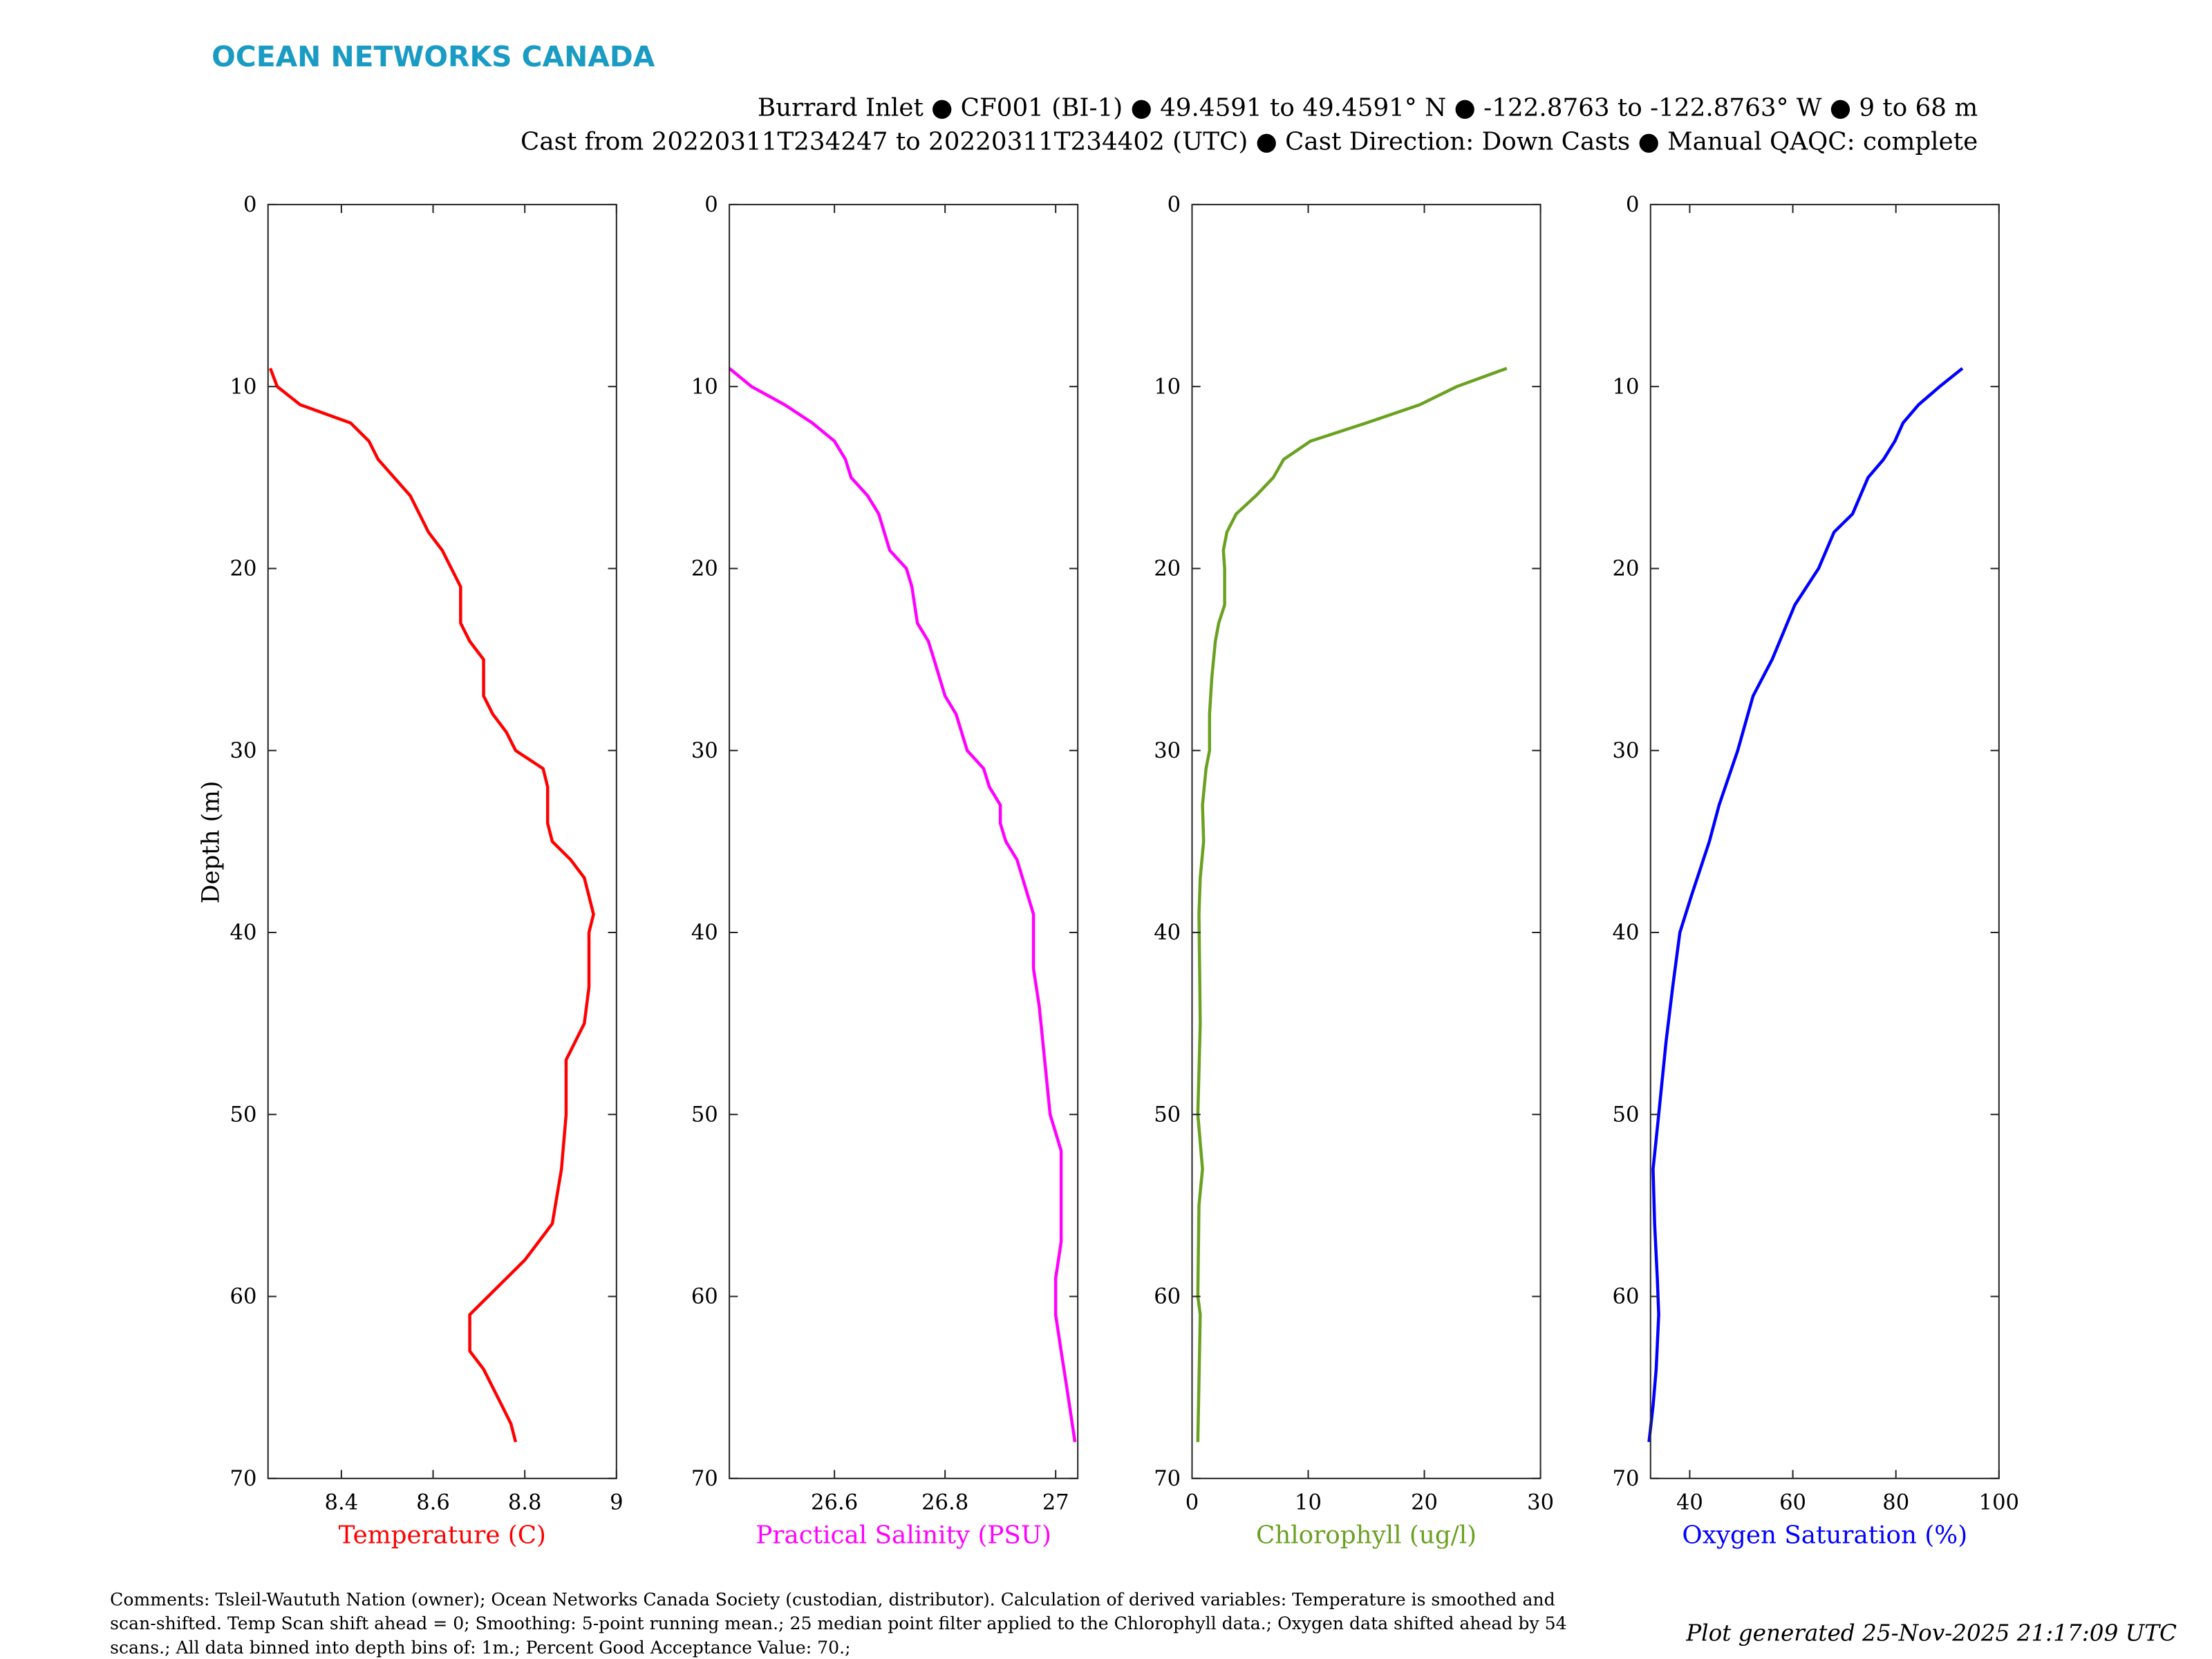 Image resolution: width=2212 pixels, height=1659 pixels. What do you see at coordinates (903, 905) in the screenshot?
I see `salinity-profile-line` at bounding box center [903, 905].